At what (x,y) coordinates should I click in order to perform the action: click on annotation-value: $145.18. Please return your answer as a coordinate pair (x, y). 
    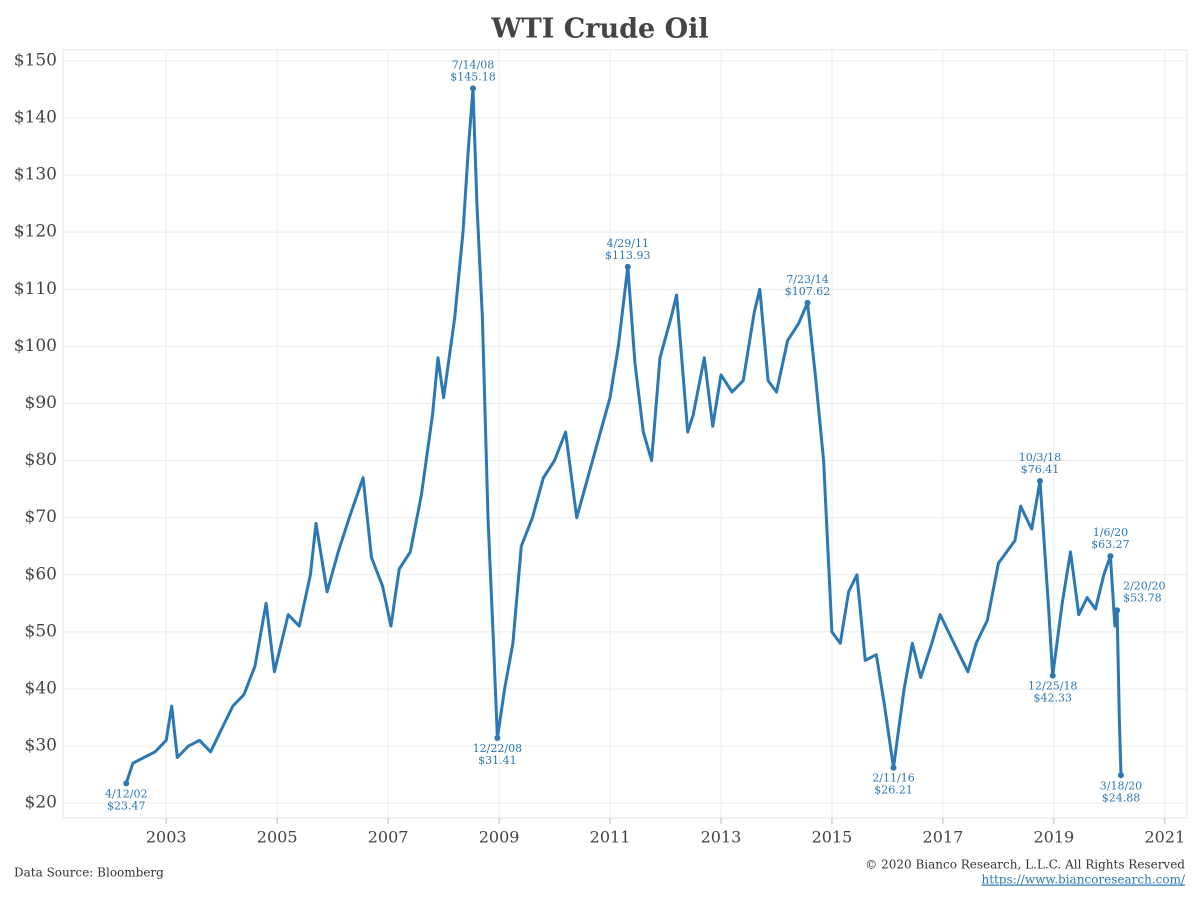
    Looking at the image, I should click on (473, 76).